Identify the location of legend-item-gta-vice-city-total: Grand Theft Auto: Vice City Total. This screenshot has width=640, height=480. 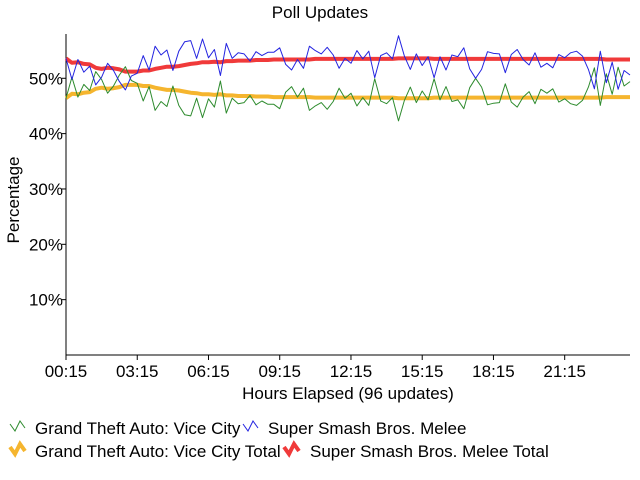
(144, 450).